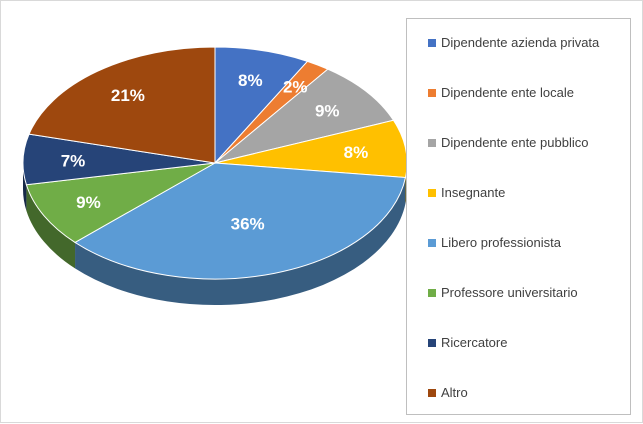 This screenshot has width=643, height=424. What do you see at coordinates (474, 342) in the screenshot?
I see `legend-label: Ricercatore` at bounding box center [474, 342].